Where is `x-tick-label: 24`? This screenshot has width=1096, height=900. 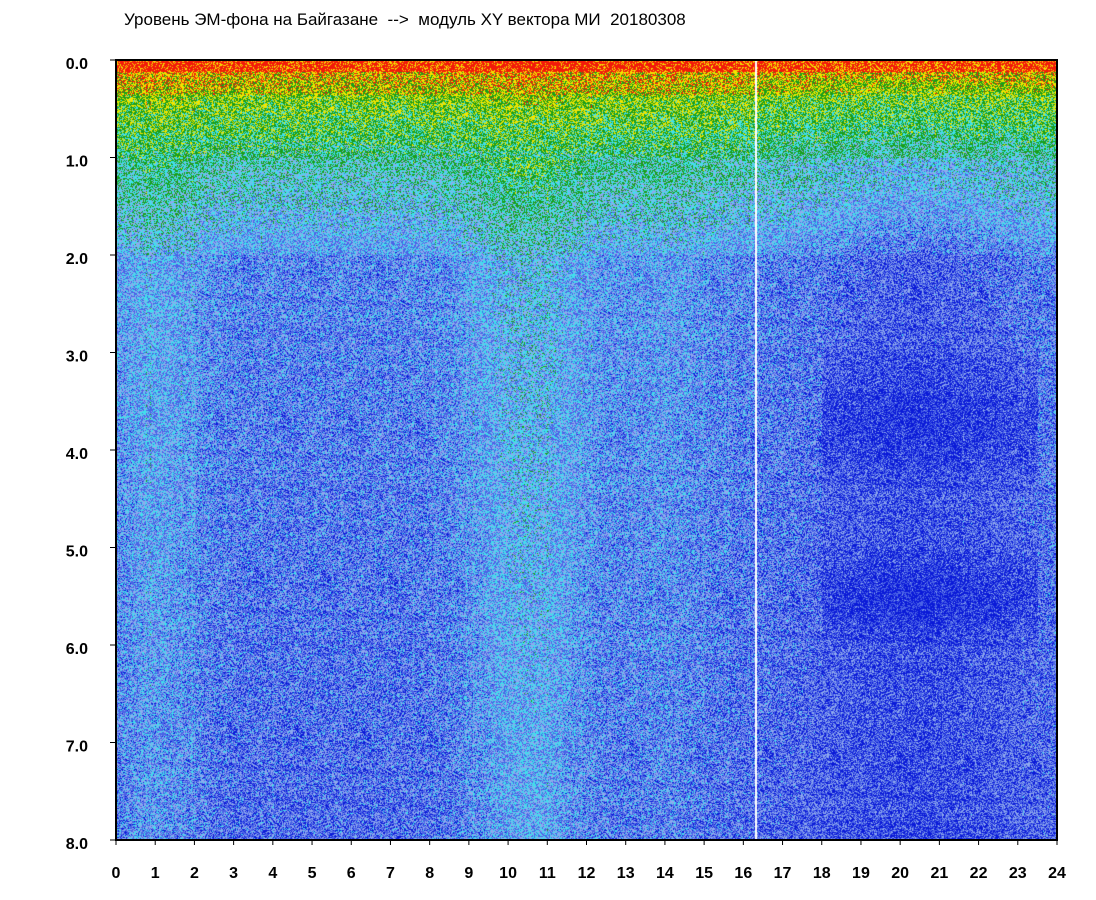 x-tick-label: 24 is located at coordinates (1057, 873).